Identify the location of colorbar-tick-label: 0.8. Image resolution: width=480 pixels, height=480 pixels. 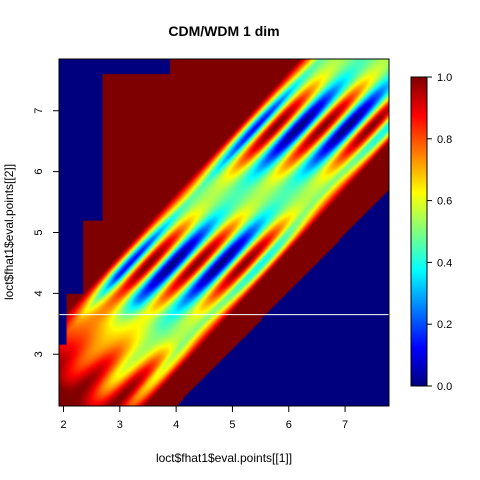
(444, 140).